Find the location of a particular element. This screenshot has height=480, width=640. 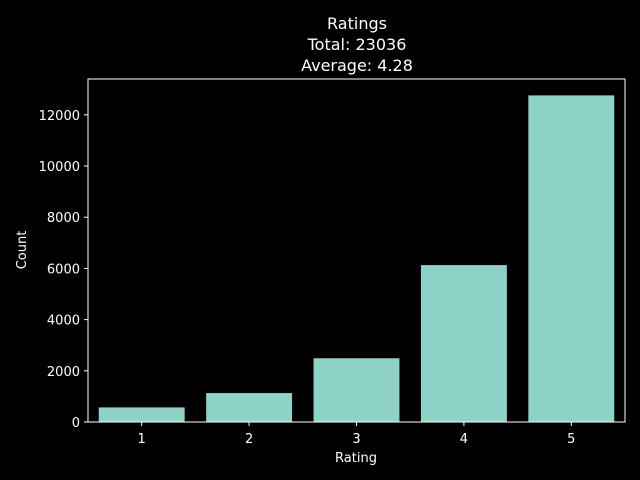

y-tick-label: 10000 is located at coordinates (59, 167).